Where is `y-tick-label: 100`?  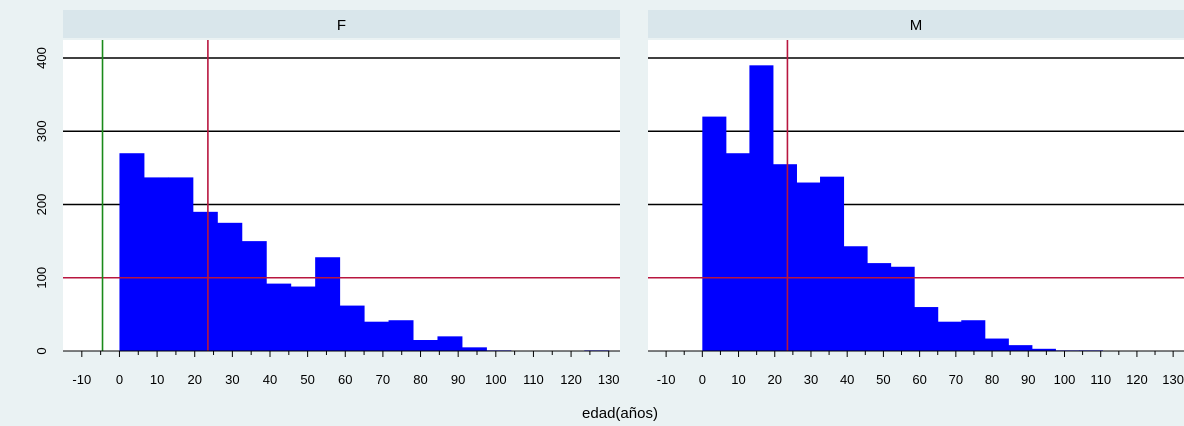 y-tick-label: 100 is located at coordinates (41, 278).